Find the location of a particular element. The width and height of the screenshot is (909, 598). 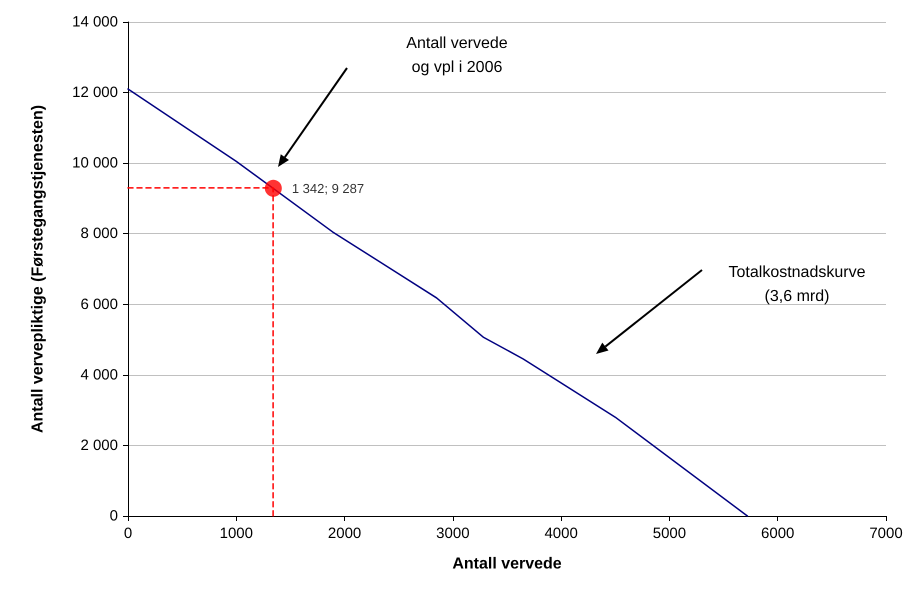

x-tick-label: 1000 is located at coordinates (236, 533).